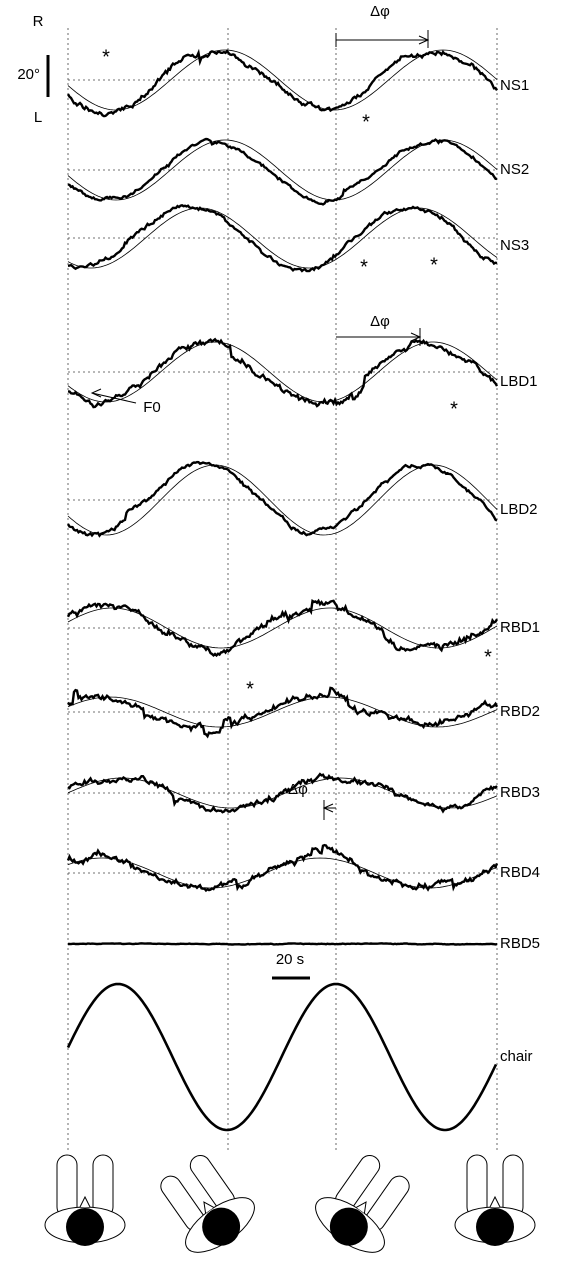 The image size is (572, 1265). What do you see at coordinates (520, 792) in the screenshot?
I see `trace-label: RBD3` at bounding box center [520, 792].